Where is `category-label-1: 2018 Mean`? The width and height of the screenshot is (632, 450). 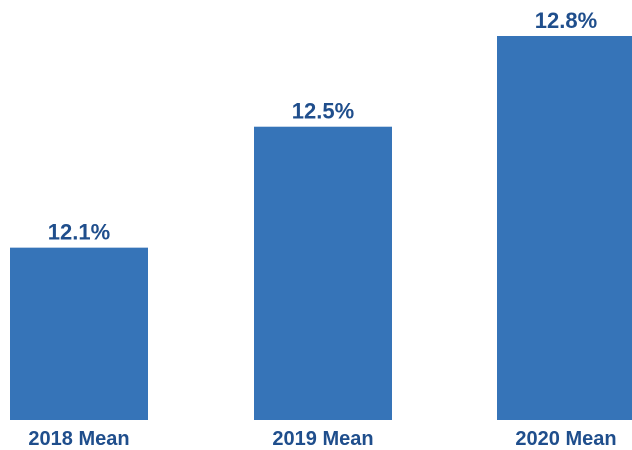 category-label-1: 2018 Mean is located at coordinates (78, 439).